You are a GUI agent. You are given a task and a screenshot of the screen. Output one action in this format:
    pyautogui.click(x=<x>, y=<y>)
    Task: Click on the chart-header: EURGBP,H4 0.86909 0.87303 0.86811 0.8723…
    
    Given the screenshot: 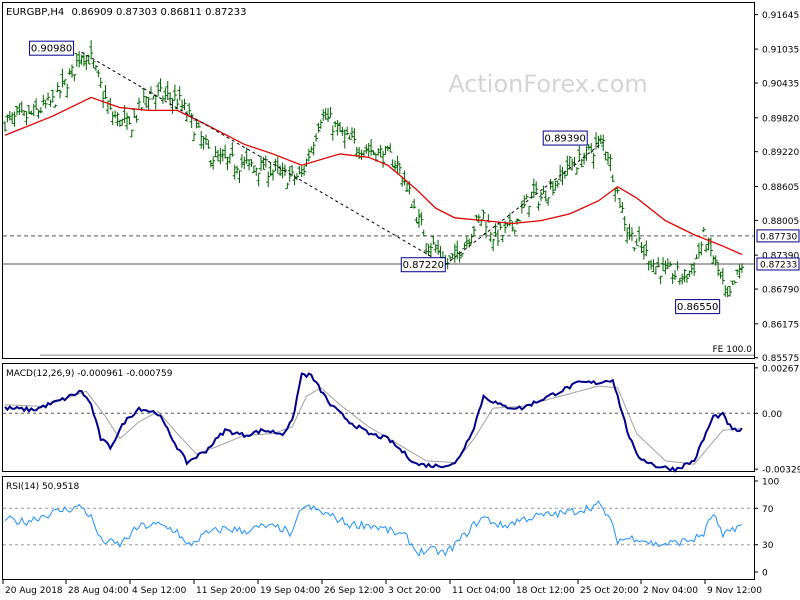 What is the action you would take?
    pyautogui.click(x=126, y=12)
    